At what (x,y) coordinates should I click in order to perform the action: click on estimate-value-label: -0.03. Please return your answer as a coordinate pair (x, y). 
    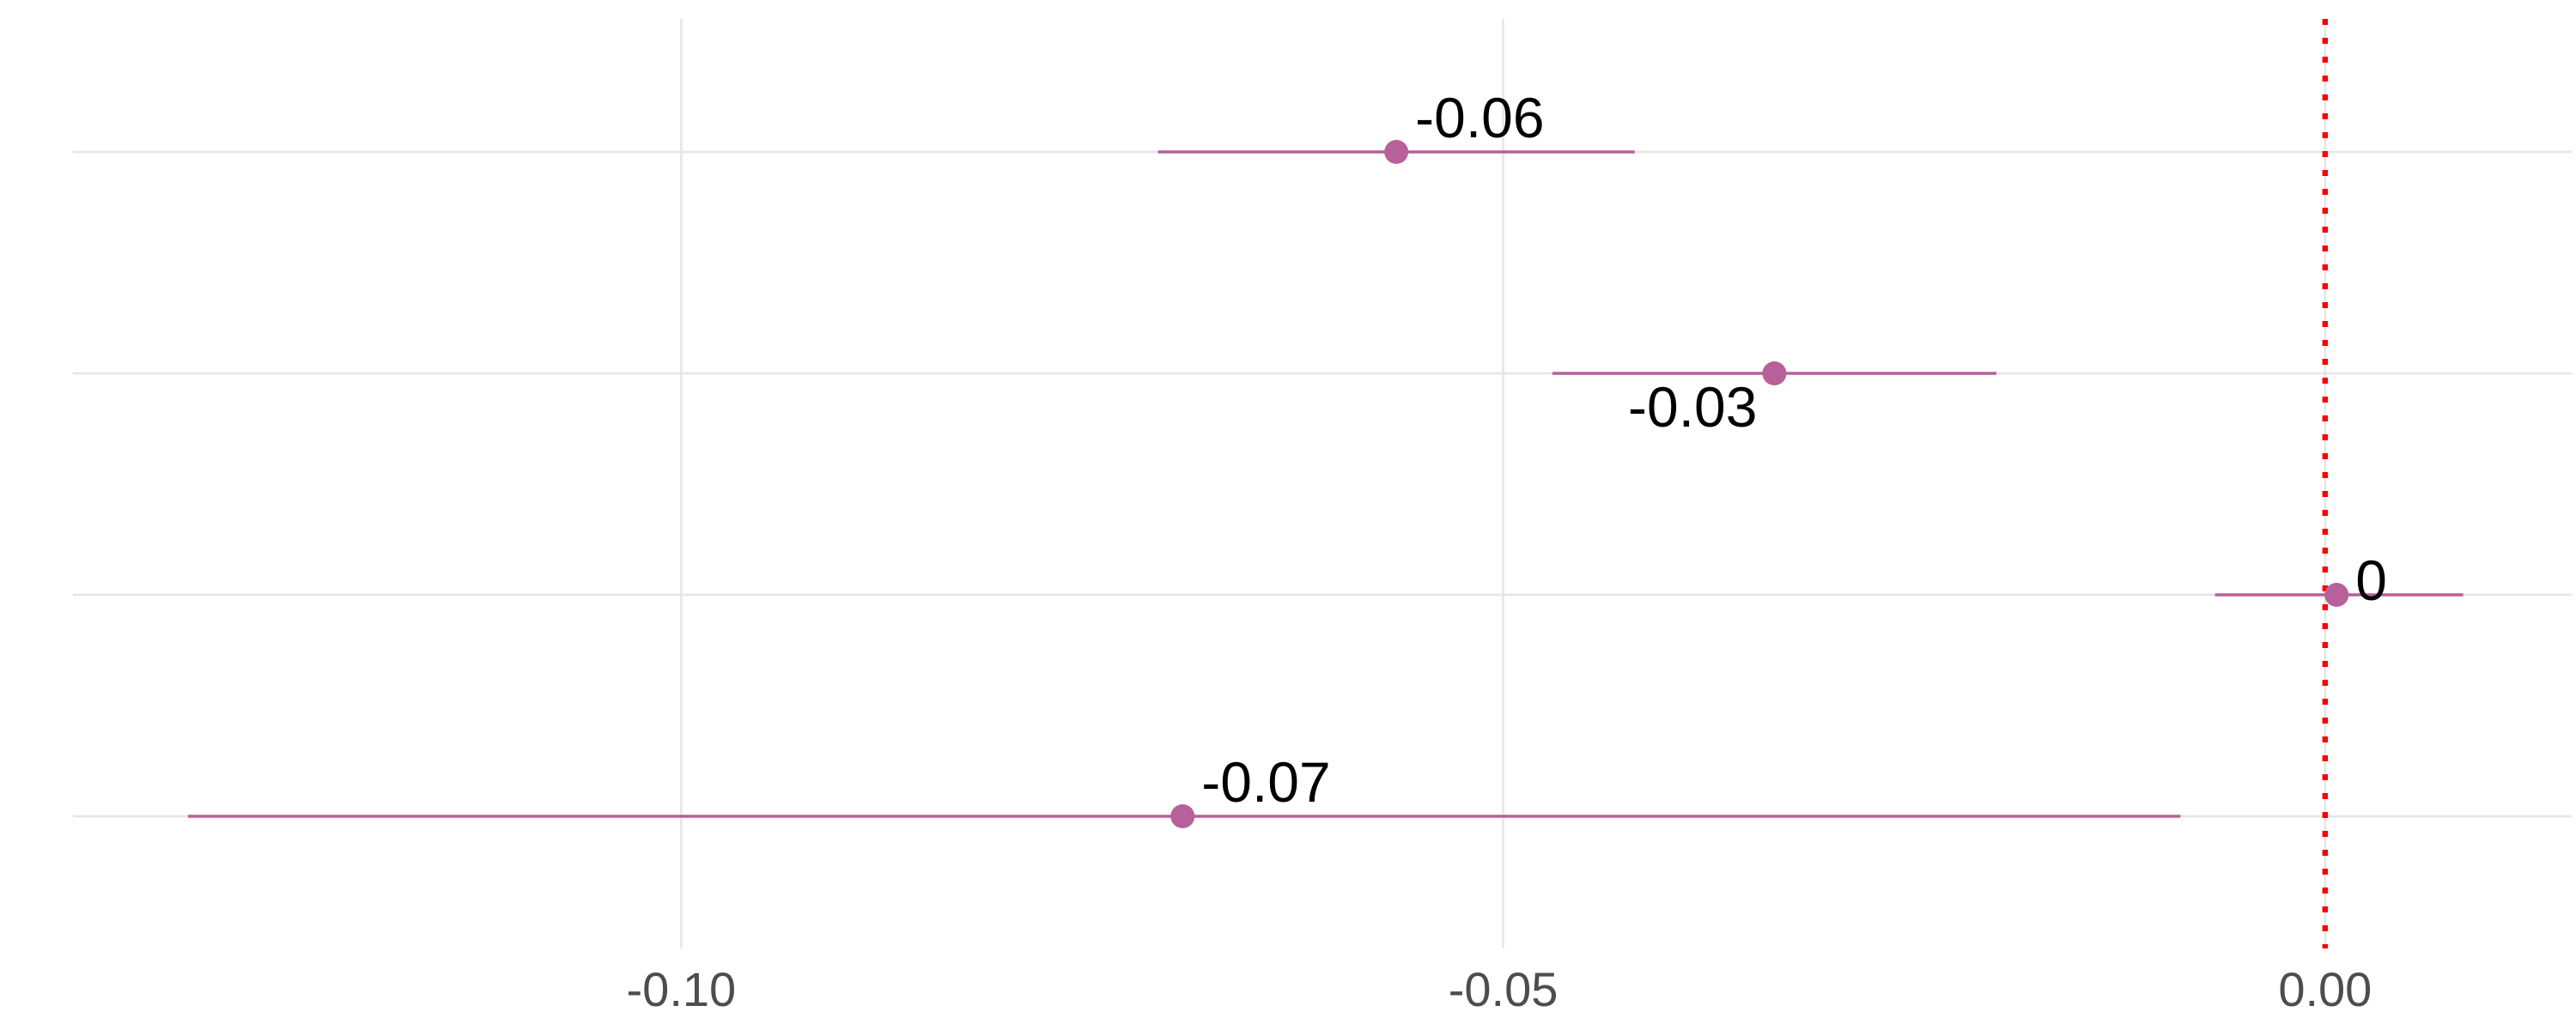
    Looking at the image, I should click on (1693, 407).